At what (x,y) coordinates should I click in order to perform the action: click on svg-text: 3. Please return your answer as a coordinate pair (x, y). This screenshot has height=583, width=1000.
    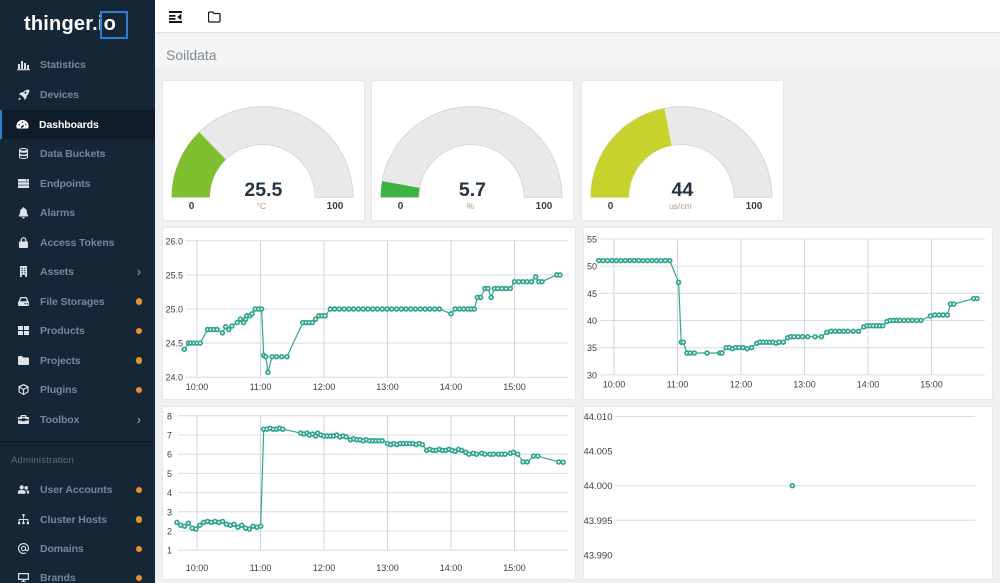
    Looking at the image, I should click on (169, 512).